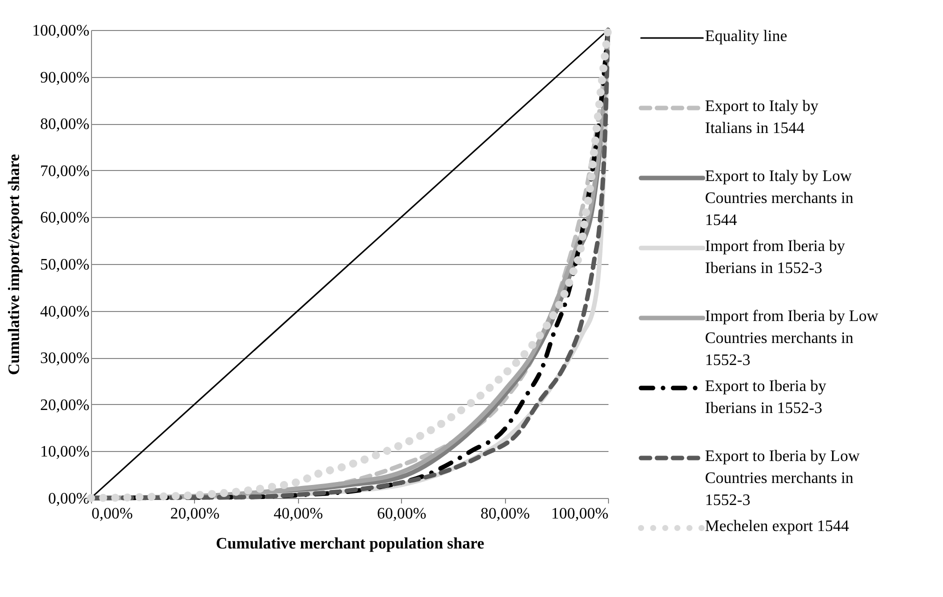  I want to click on legend-label: Export to Iberia by Iberians in 1552-3, so click(765, 397).